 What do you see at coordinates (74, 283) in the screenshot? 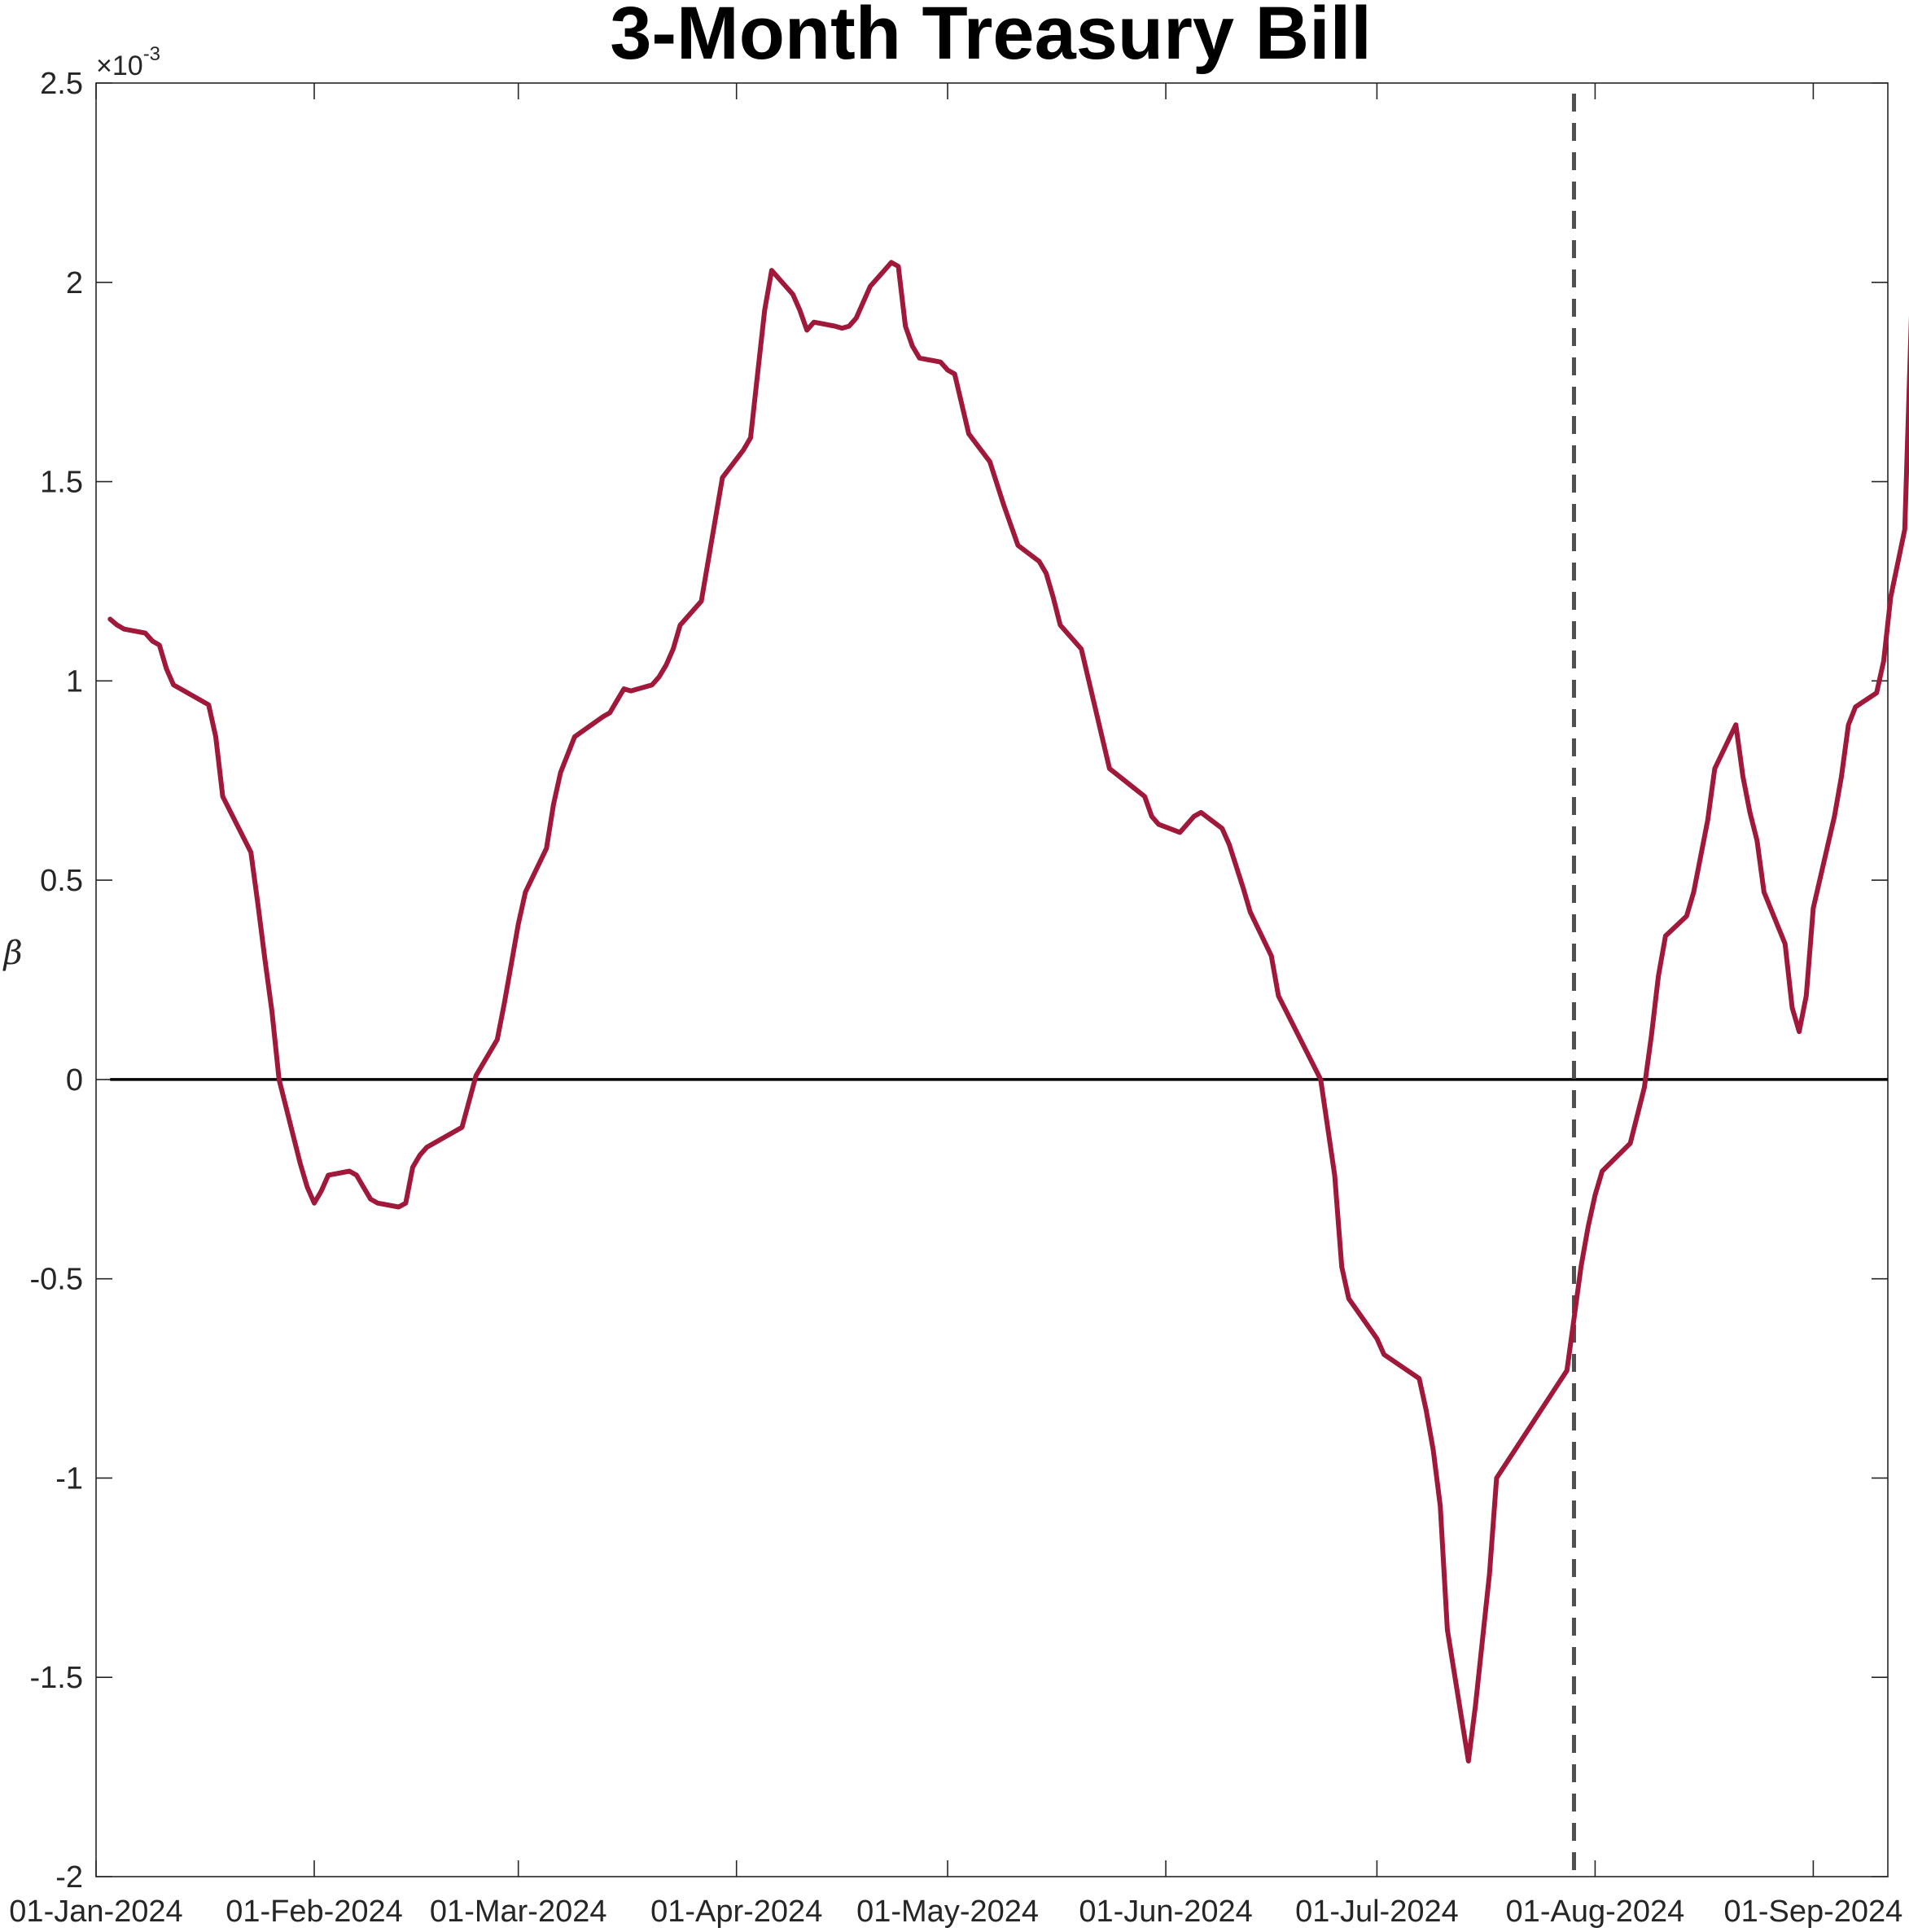
I see `y-tick-label: 2` at bounding box center [74, 283].